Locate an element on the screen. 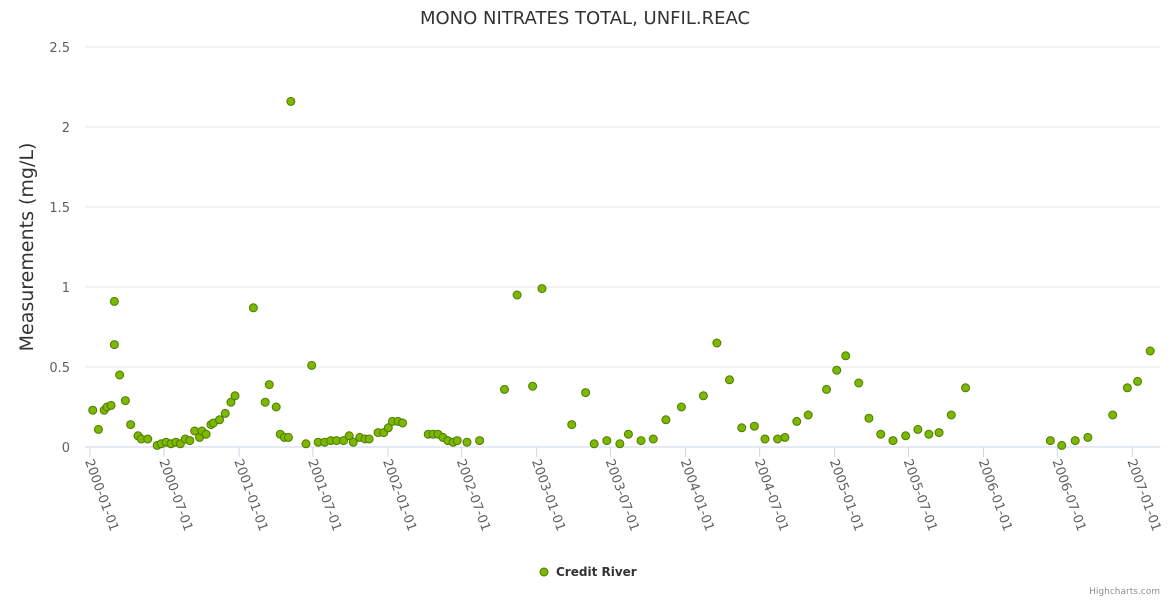 This screenshot has height=600, width=1170. legend: Credit River is located at coordinates (588, 572).